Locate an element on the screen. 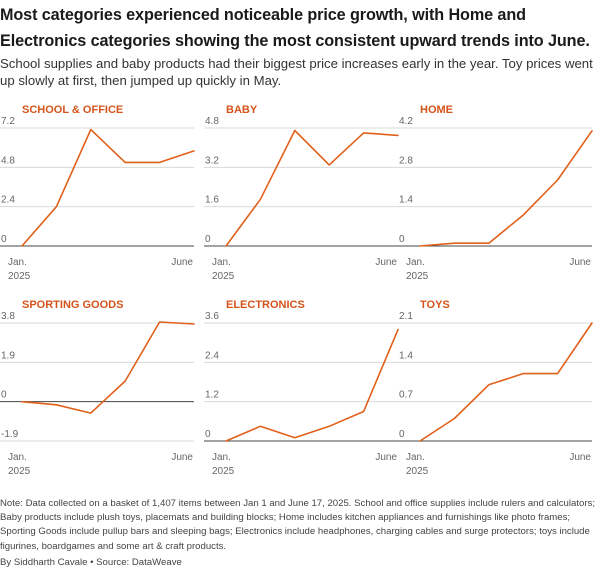 This screenshot has height=571, width=600. panel-4: ELECTRONICS 0 1.2 2.4 3.6 Jan. 2025 June is located at coordinates (301, 388).